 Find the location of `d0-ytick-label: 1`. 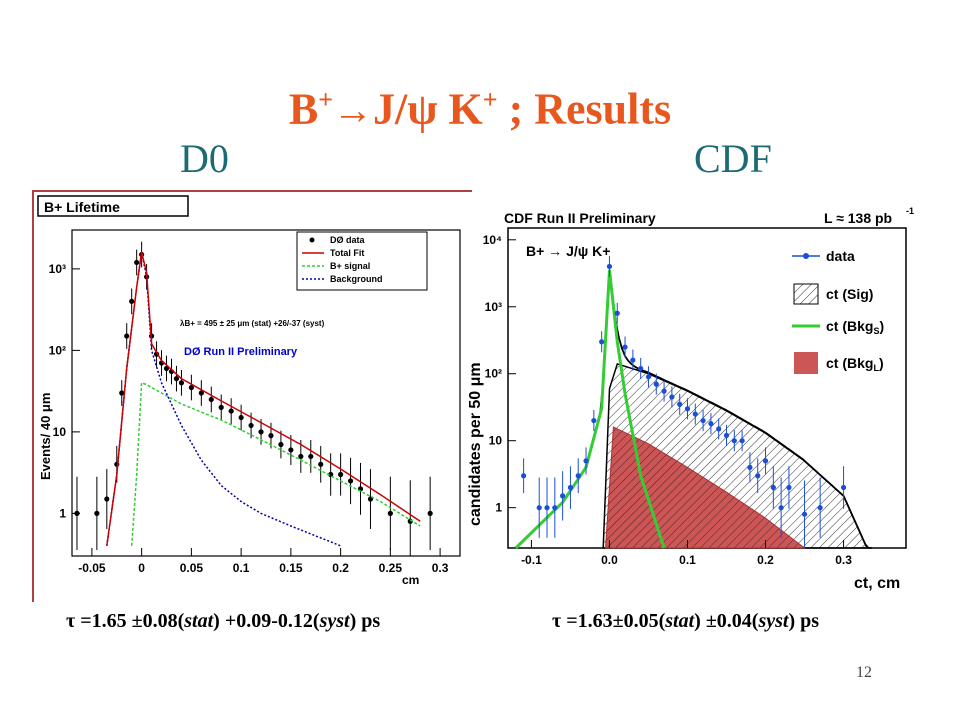

d0-ytick-label: 1 is located at coordinates (62, 513).